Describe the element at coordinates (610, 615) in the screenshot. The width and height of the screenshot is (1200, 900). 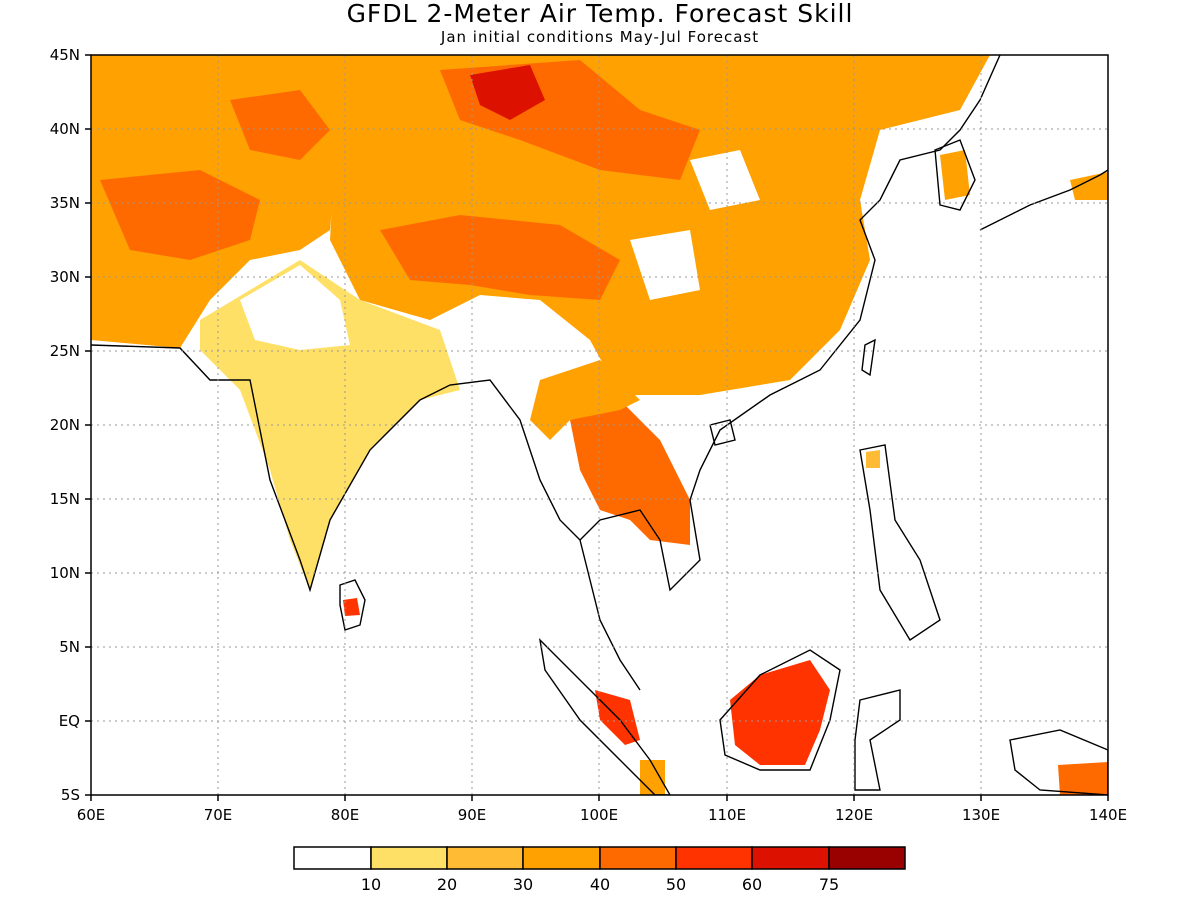
I see `coastline-malay-peninsula` at that location.